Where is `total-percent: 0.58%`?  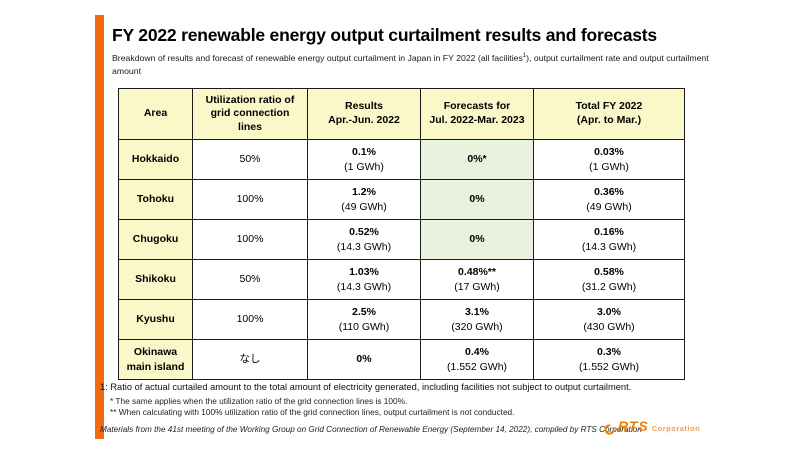
total-percent: 0.58% is located at coordinates (609, 272).